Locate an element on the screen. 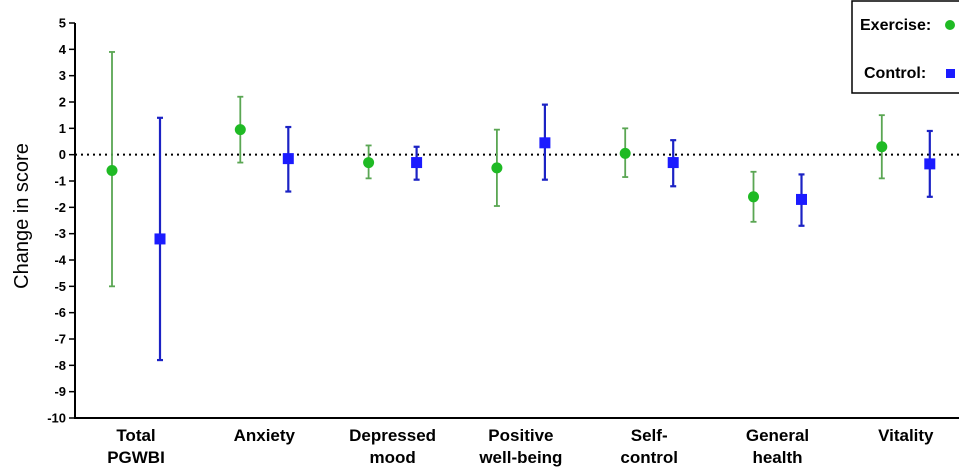 Image resolution: width=959 pixels, height=473 pixels. legend-control-label: Control: is located at coordinates (895, 73).